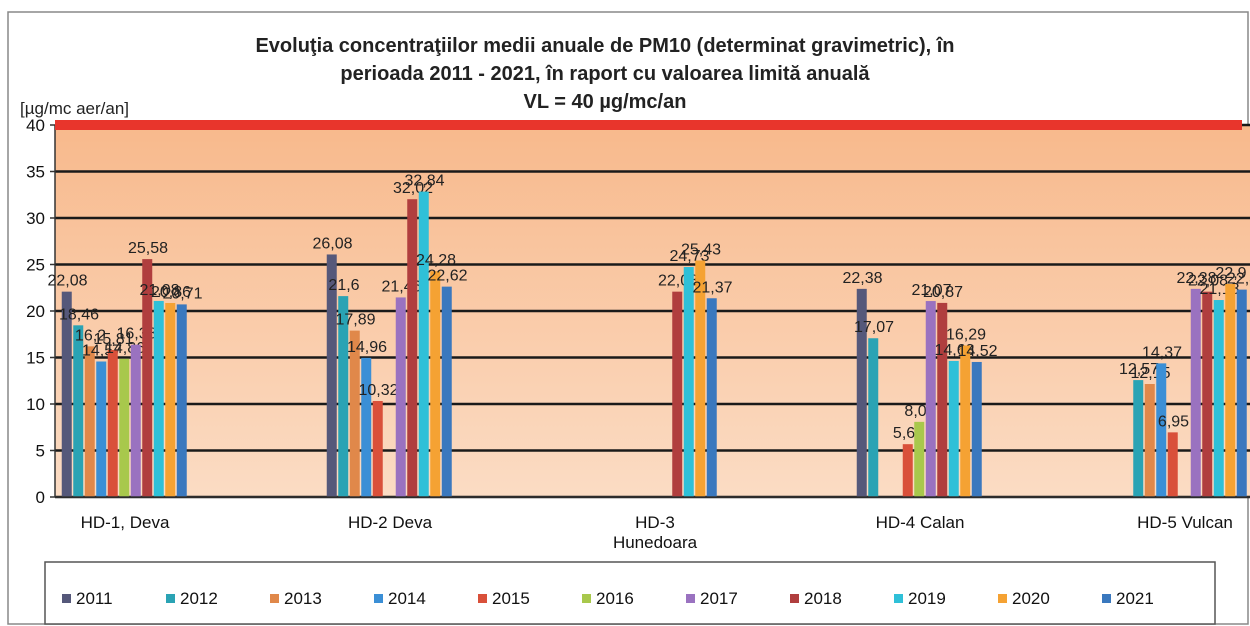  I want to click on data-label: 14,37, so click(1162, 352).